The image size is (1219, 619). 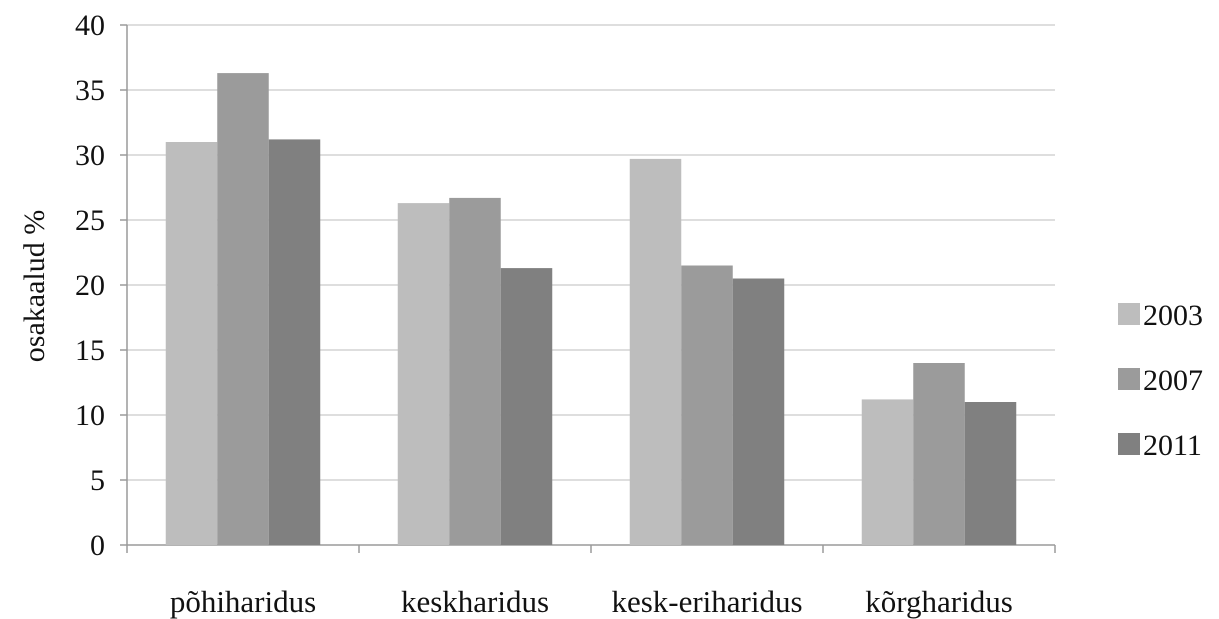 I want to click on y-tick-label: 40, so click(x=90, y=25).